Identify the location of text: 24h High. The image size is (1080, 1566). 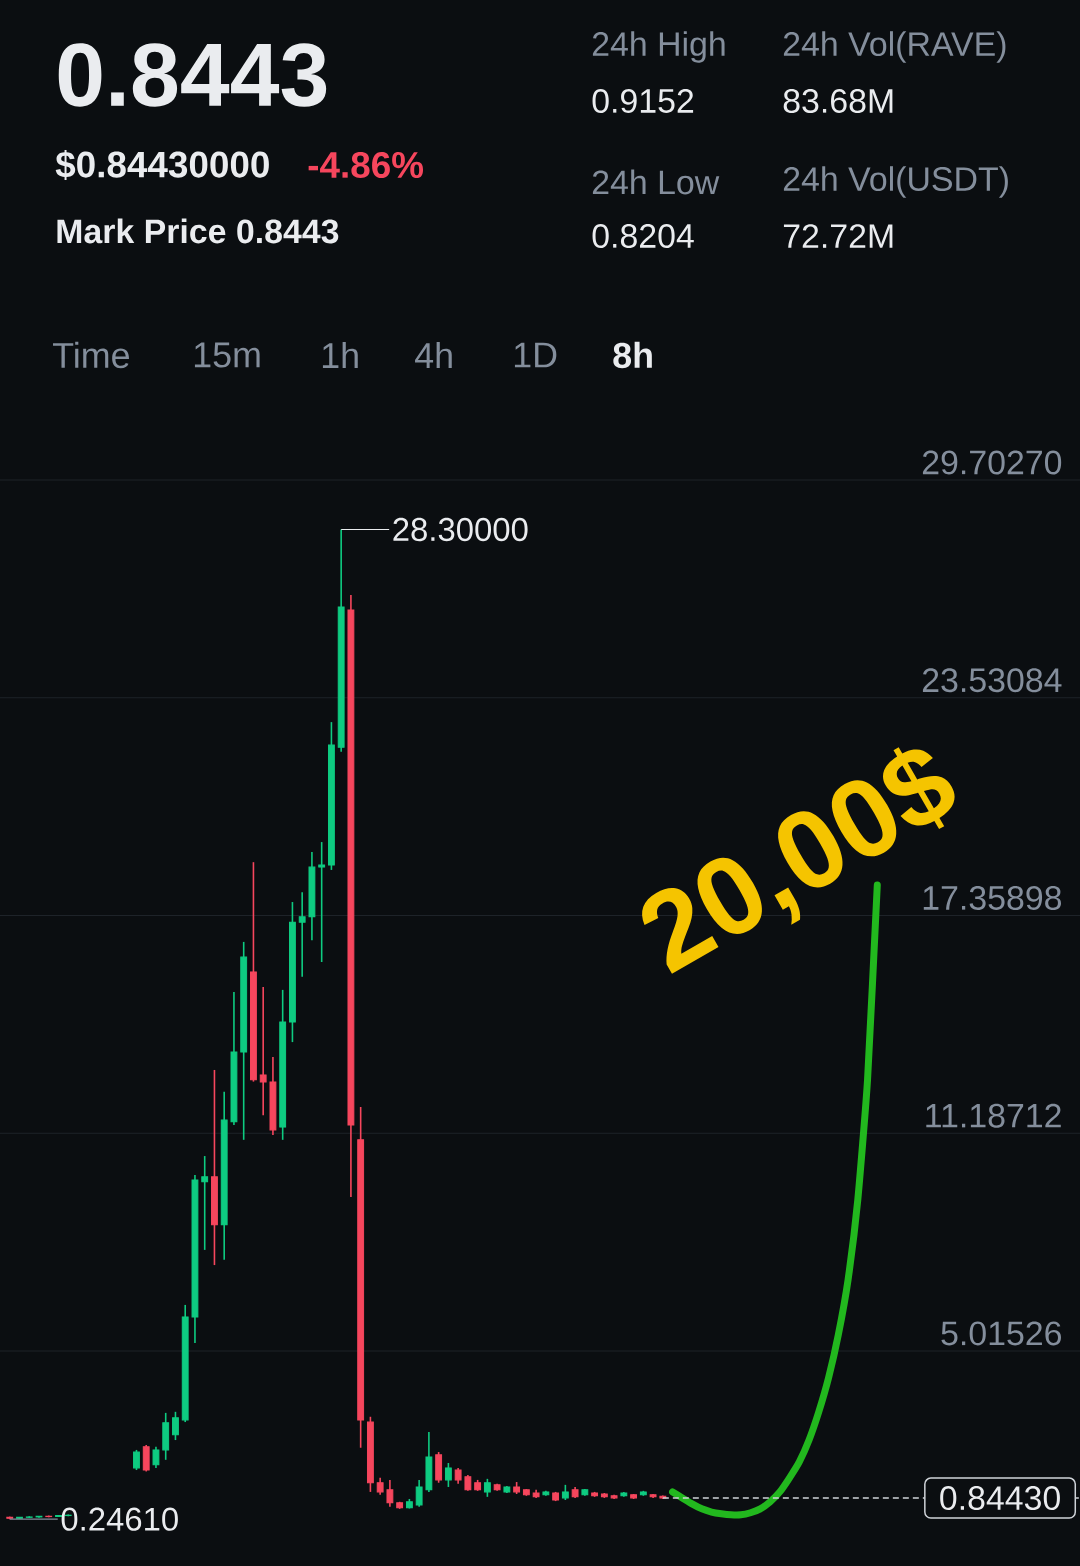
(658, 47).